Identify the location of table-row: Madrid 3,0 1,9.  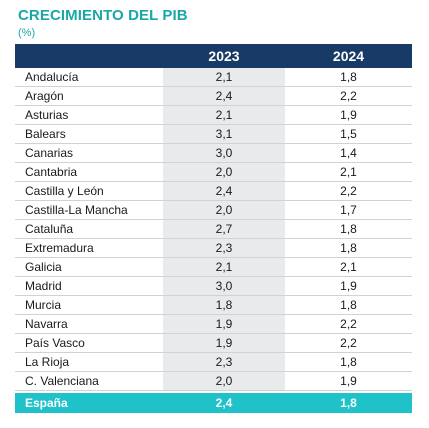
(213, 286).